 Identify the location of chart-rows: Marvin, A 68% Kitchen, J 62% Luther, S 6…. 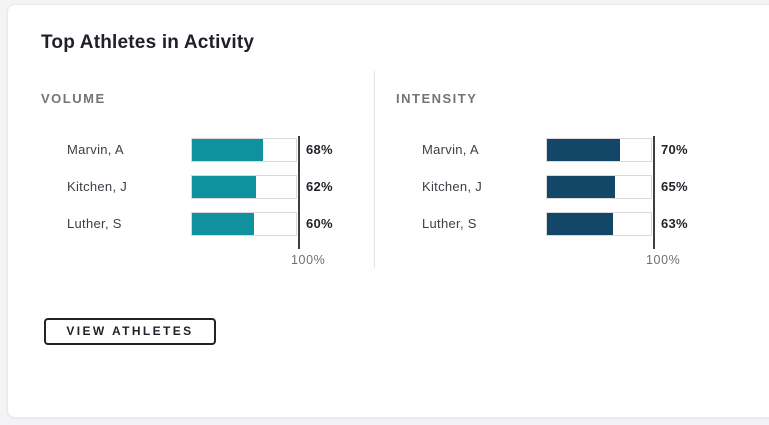
(211, 193).